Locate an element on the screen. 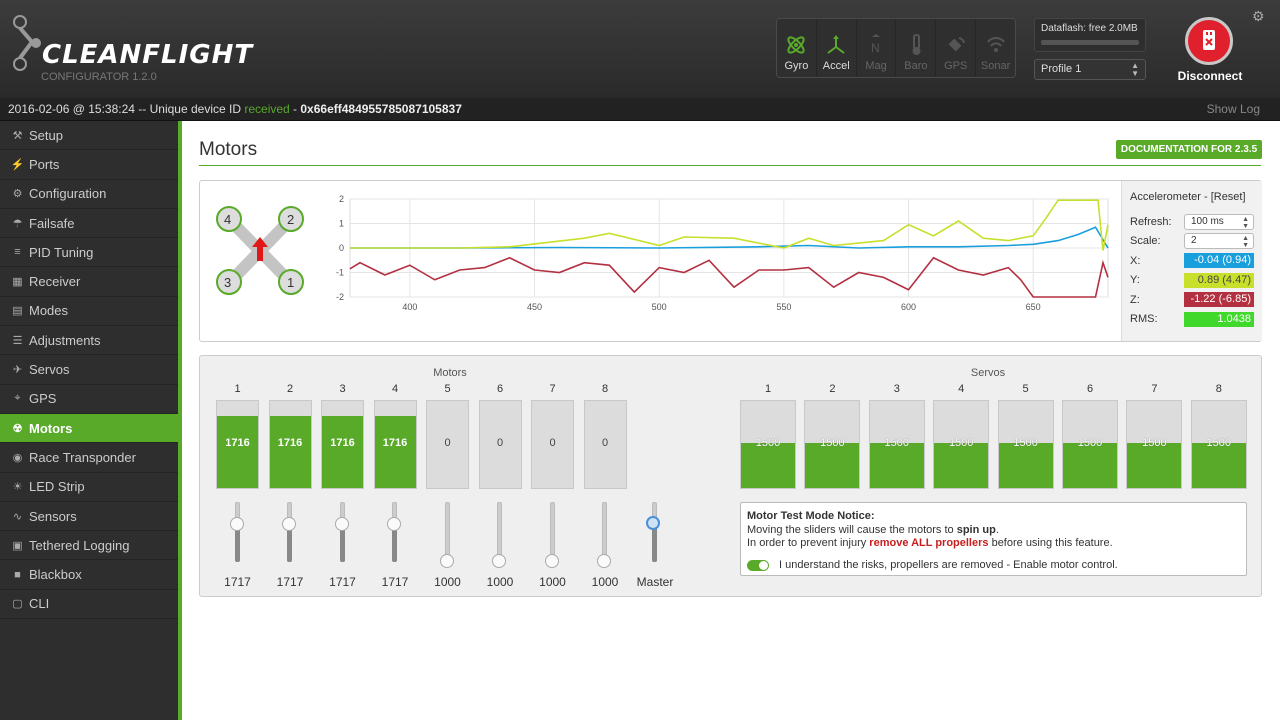 This screenshot has height=720, width=1280. profile-select: Profile 1 ▲ ▼ is located at coordinates (1090, 69).